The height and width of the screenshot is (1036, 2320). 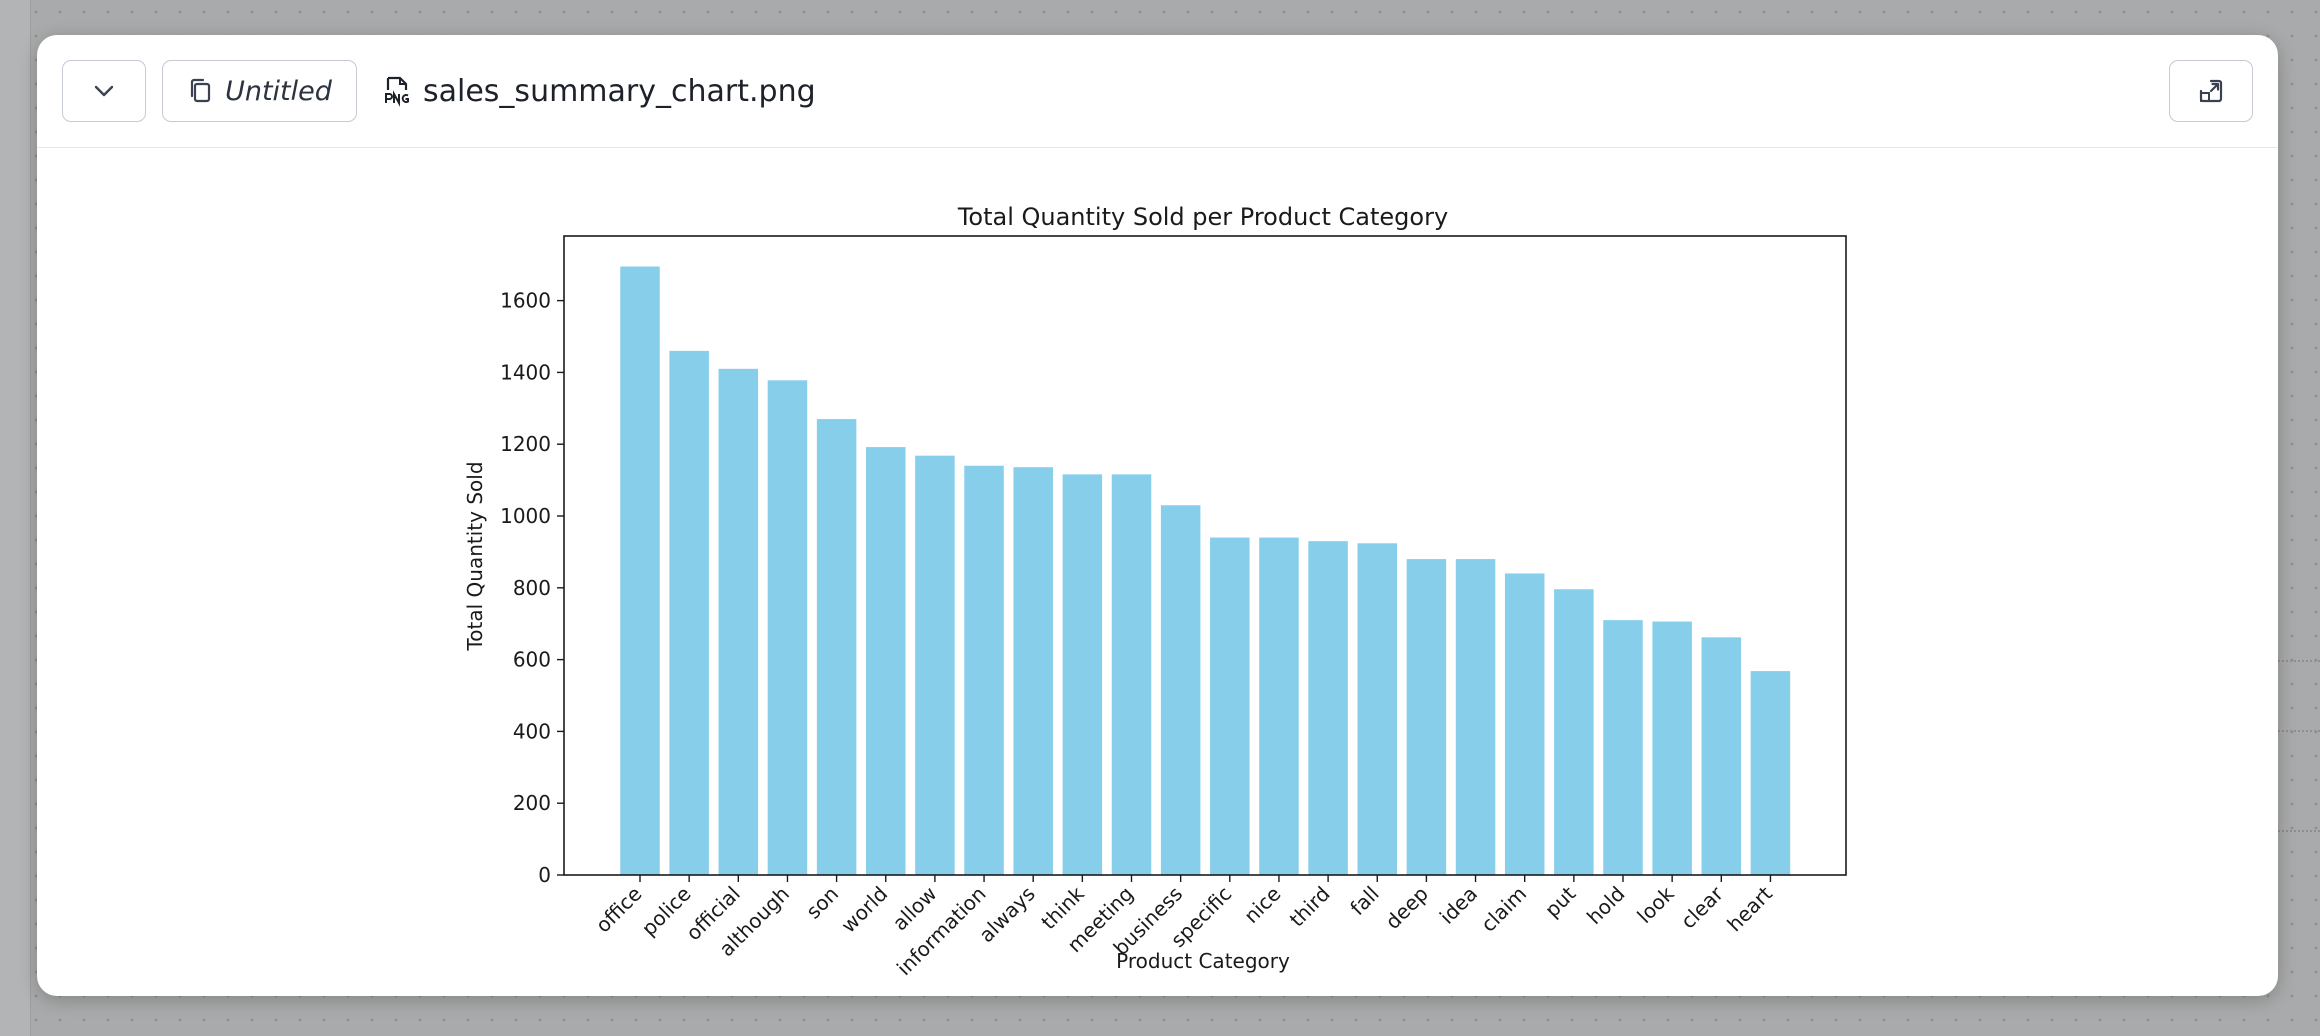 I want to click on bar-think, so click(x=1082, y=674).